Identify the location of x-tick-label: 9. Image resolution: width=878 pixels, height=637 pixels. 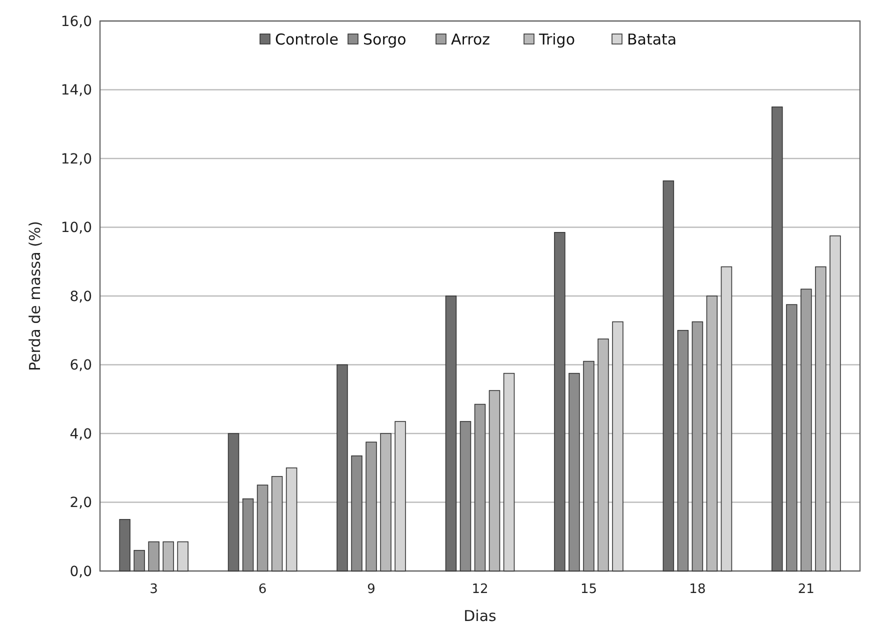
(371, 589).